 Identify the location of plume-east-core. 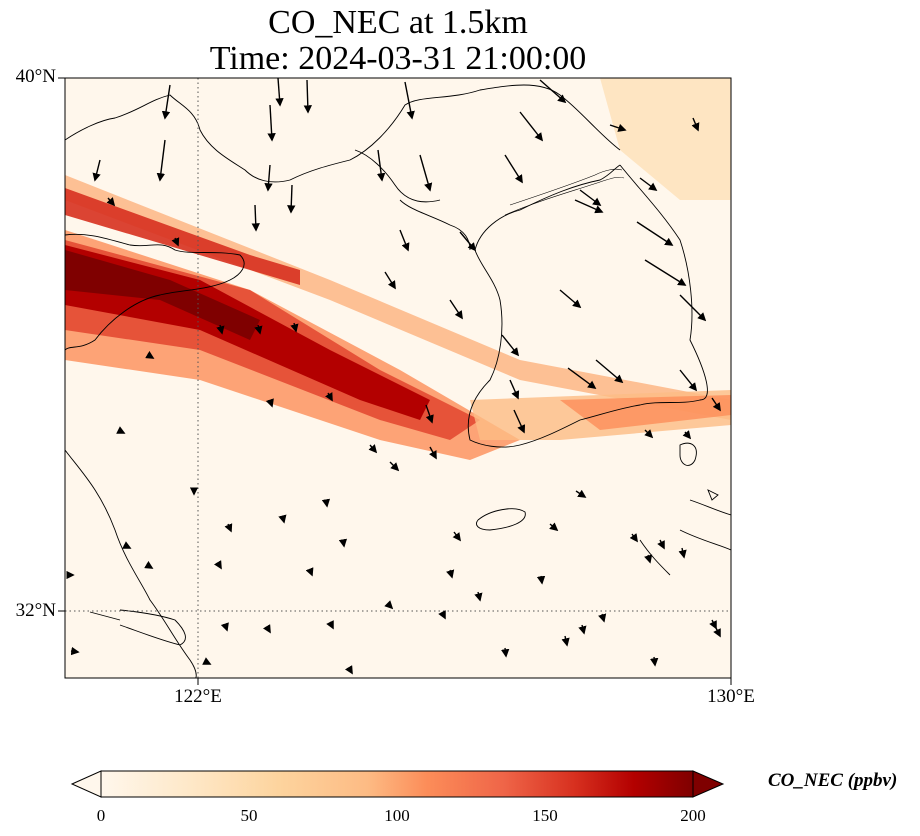
(645, 412).